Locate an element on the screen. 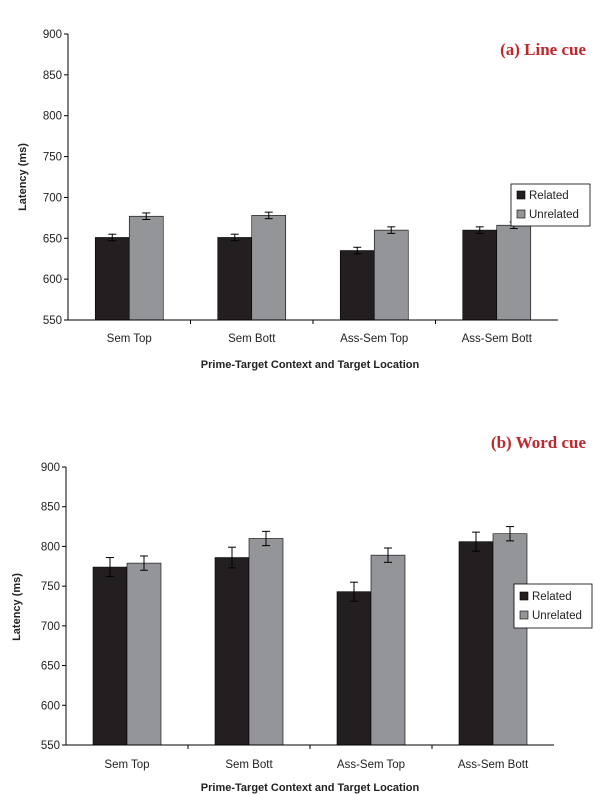 The height and width of the screenshot is (794, 595). panel-title: (a) Line cue is located at coordinates (543, 49).